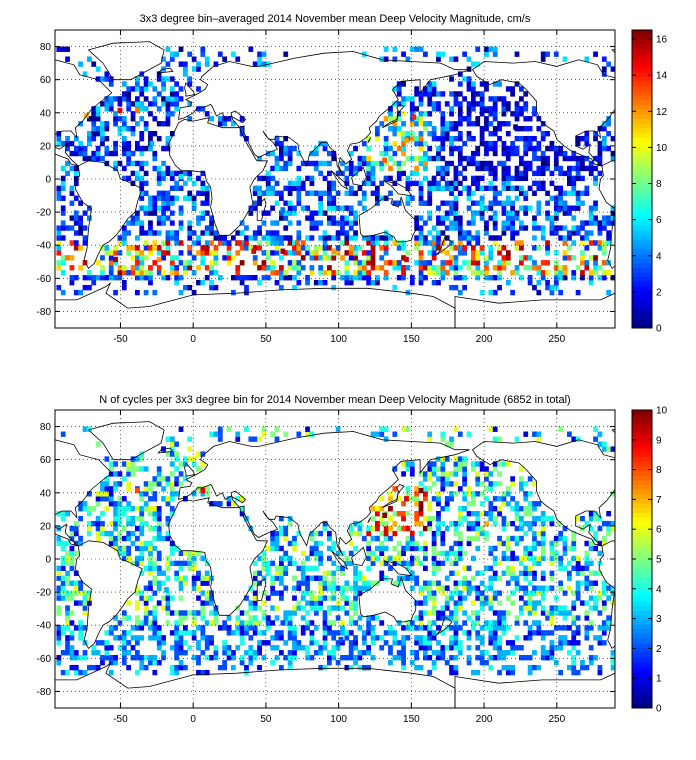 The width and height of the screenshot is (696, 760). Describe the element at coordinates (48, 180) in the screenshot. I see `y-tick-label: 0` at that location.